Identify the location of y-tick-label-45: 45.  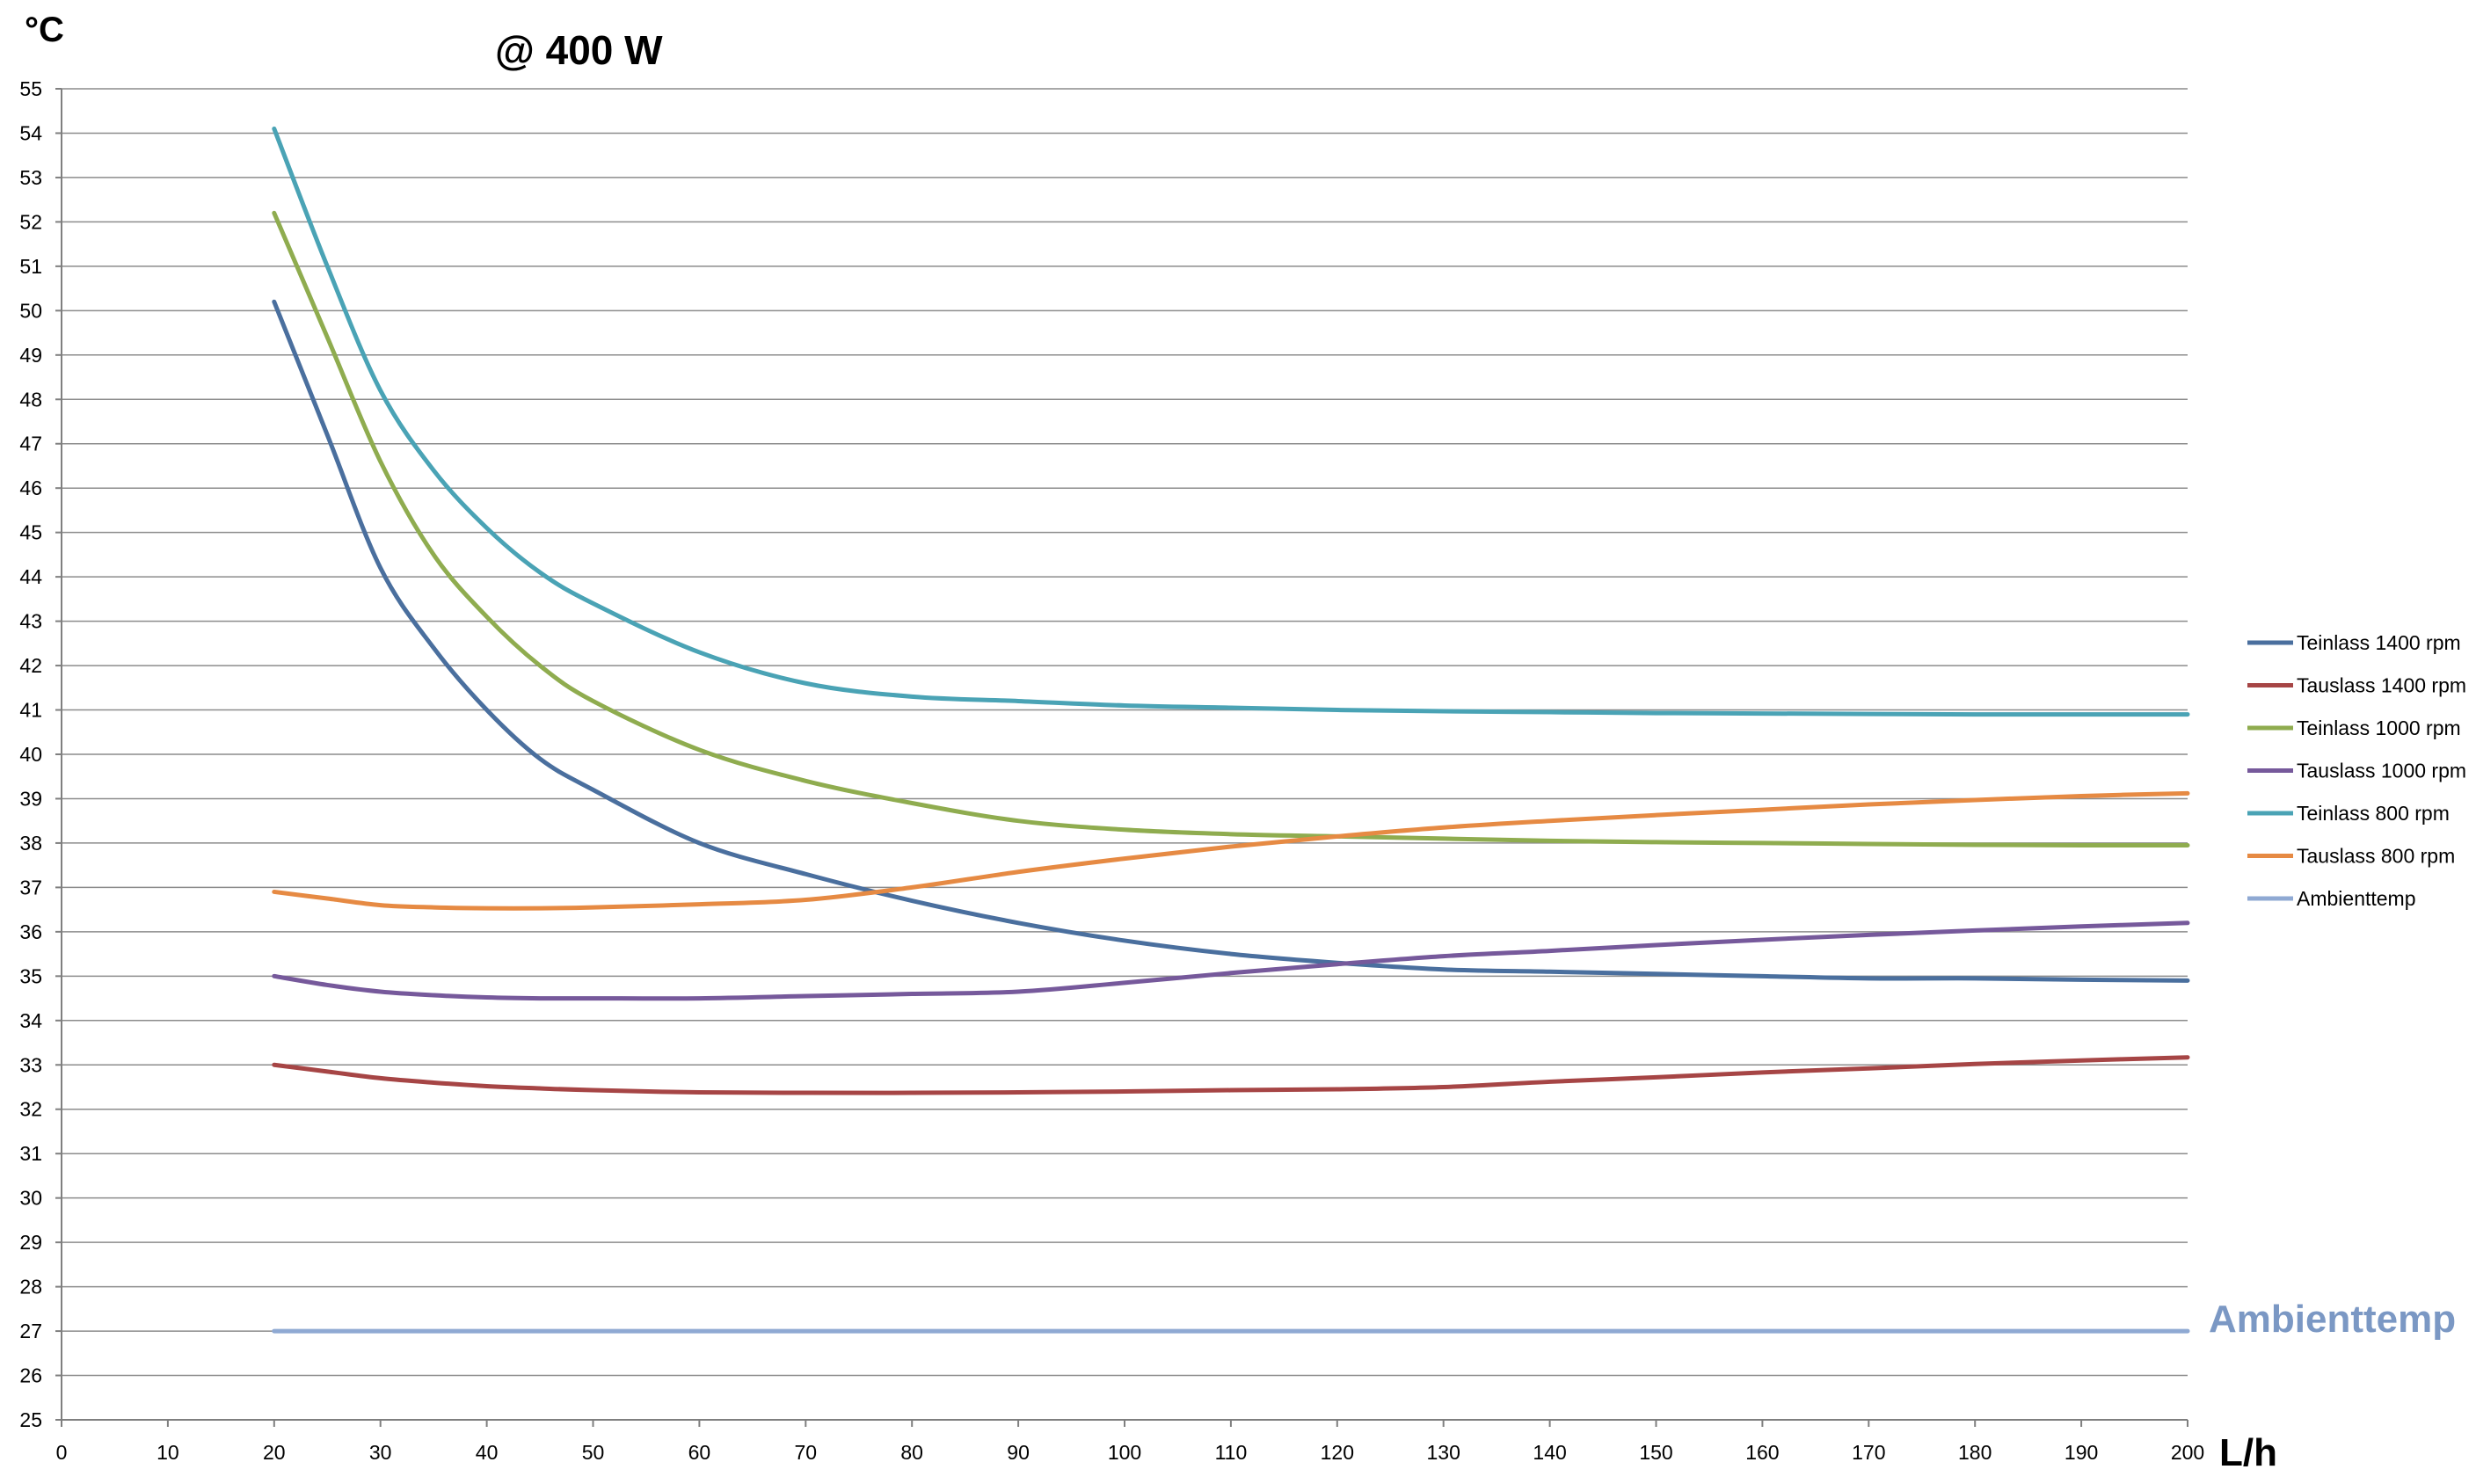
(30, 533).